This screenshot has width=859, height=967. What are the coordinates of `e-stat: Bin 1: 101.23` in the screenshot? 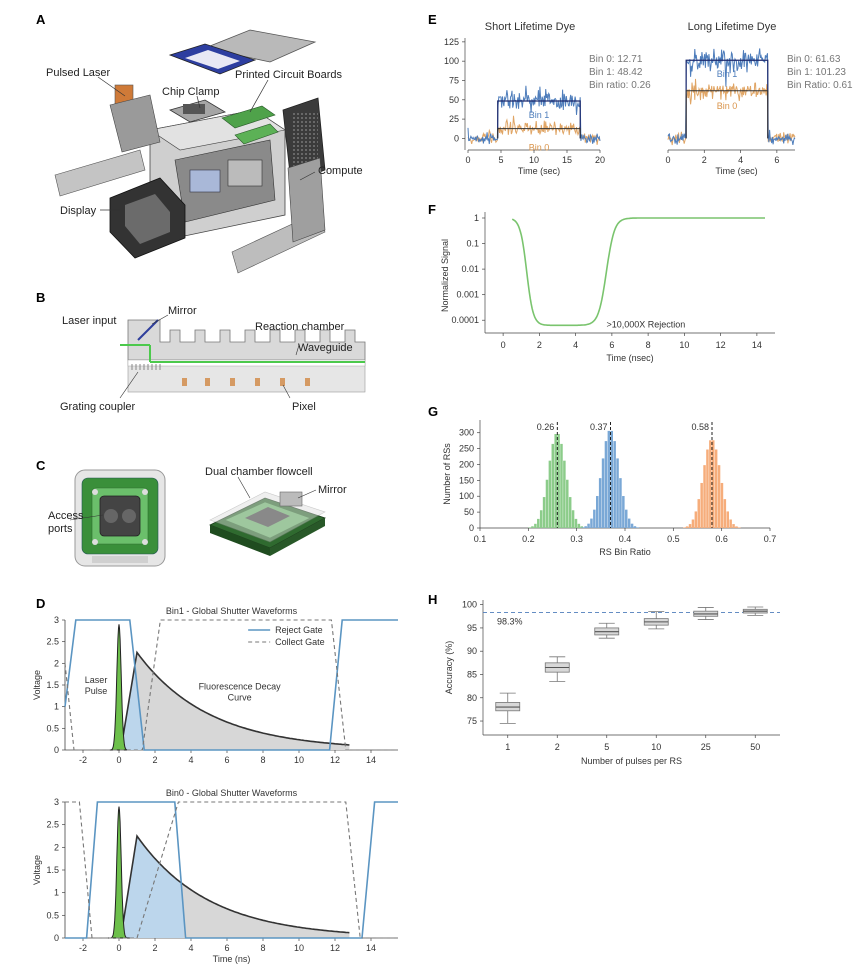 It's located at (816, 72).